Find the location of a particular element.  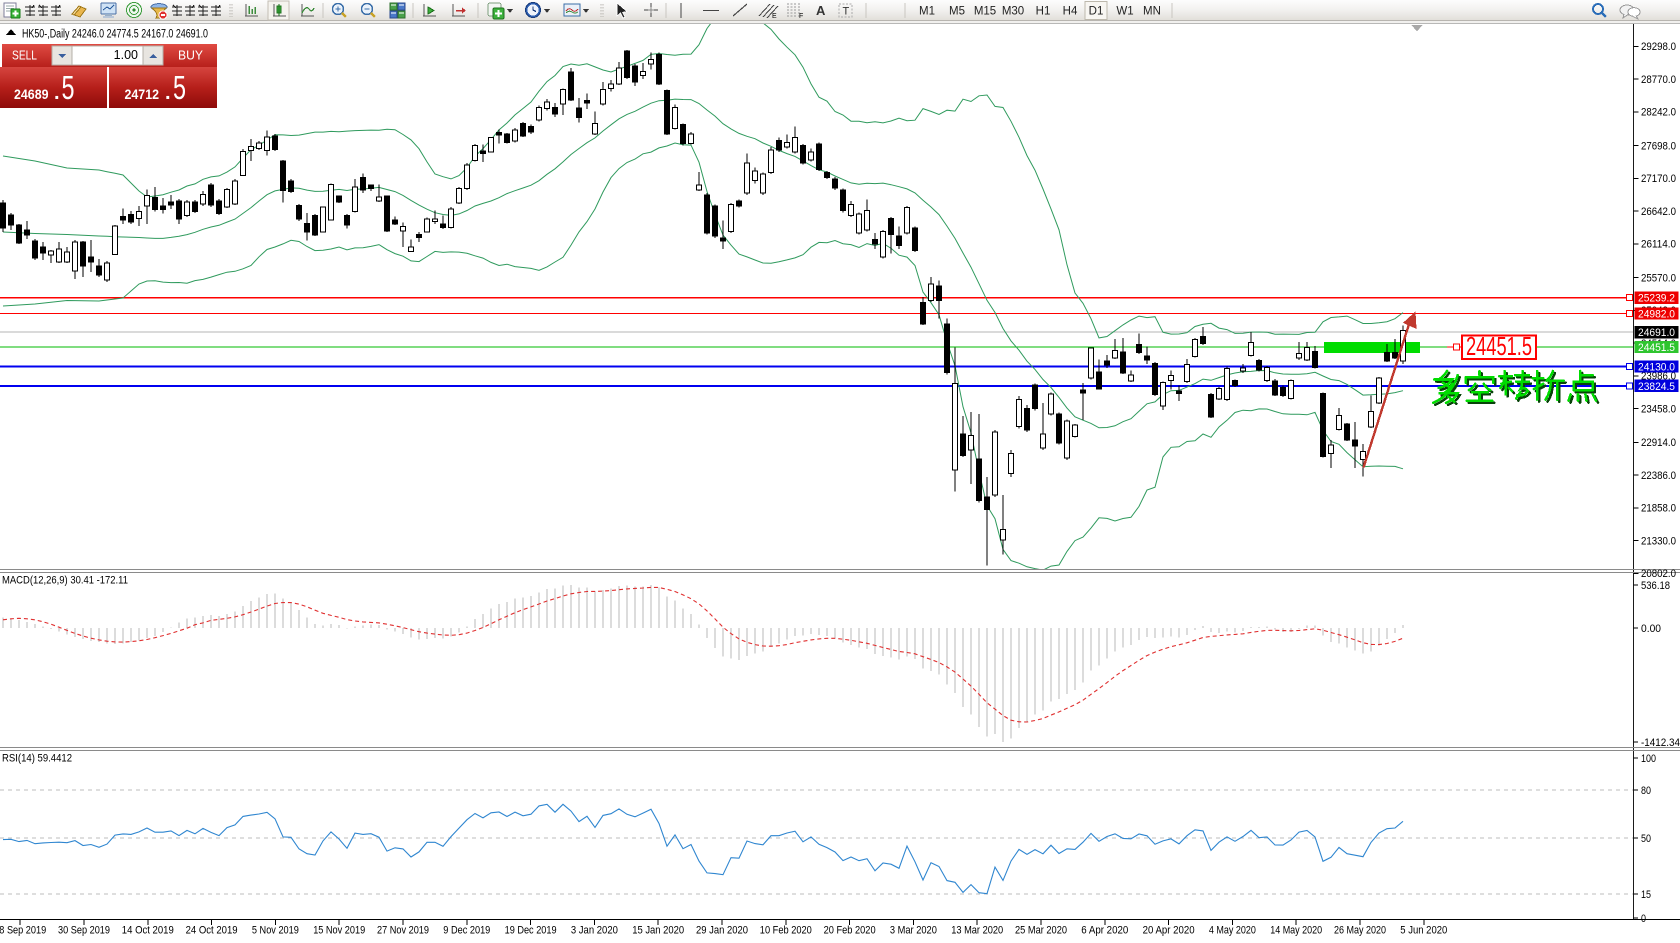

svg-text: 27 Nov 2019 is located at coordinates (403, 931).